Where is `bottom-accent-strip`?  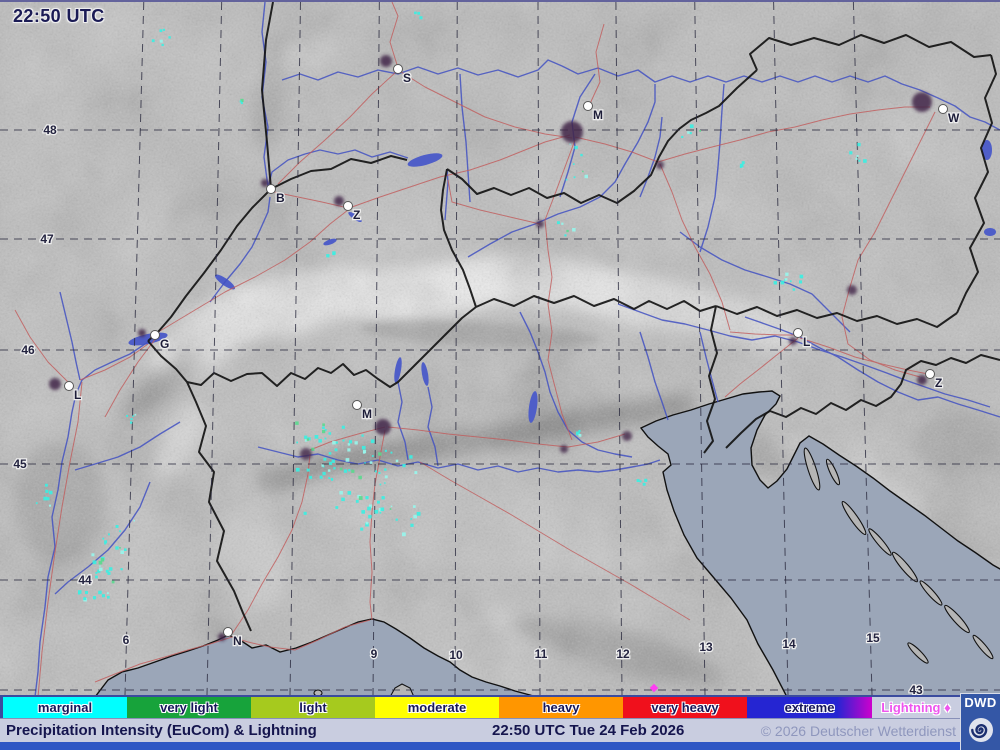 bottom-accent-strip is located at coordinates (500, 746).